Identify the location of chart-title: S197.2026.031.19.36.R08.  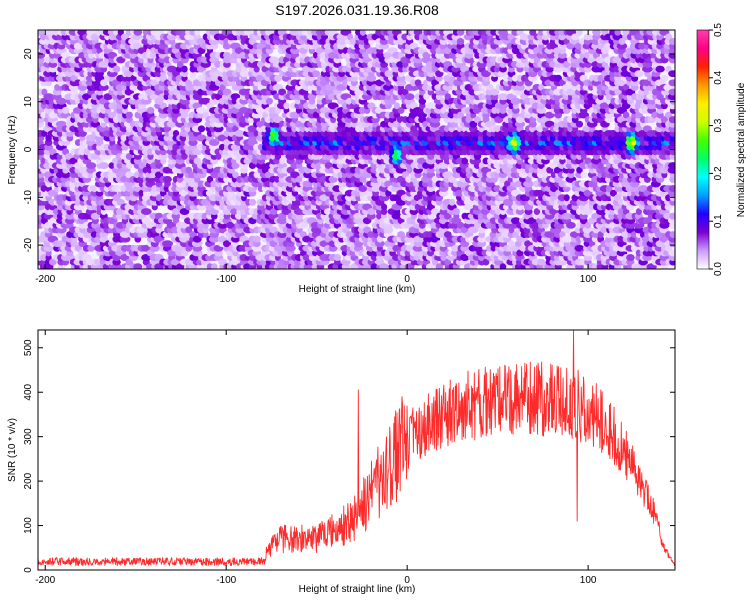
(357, 10).